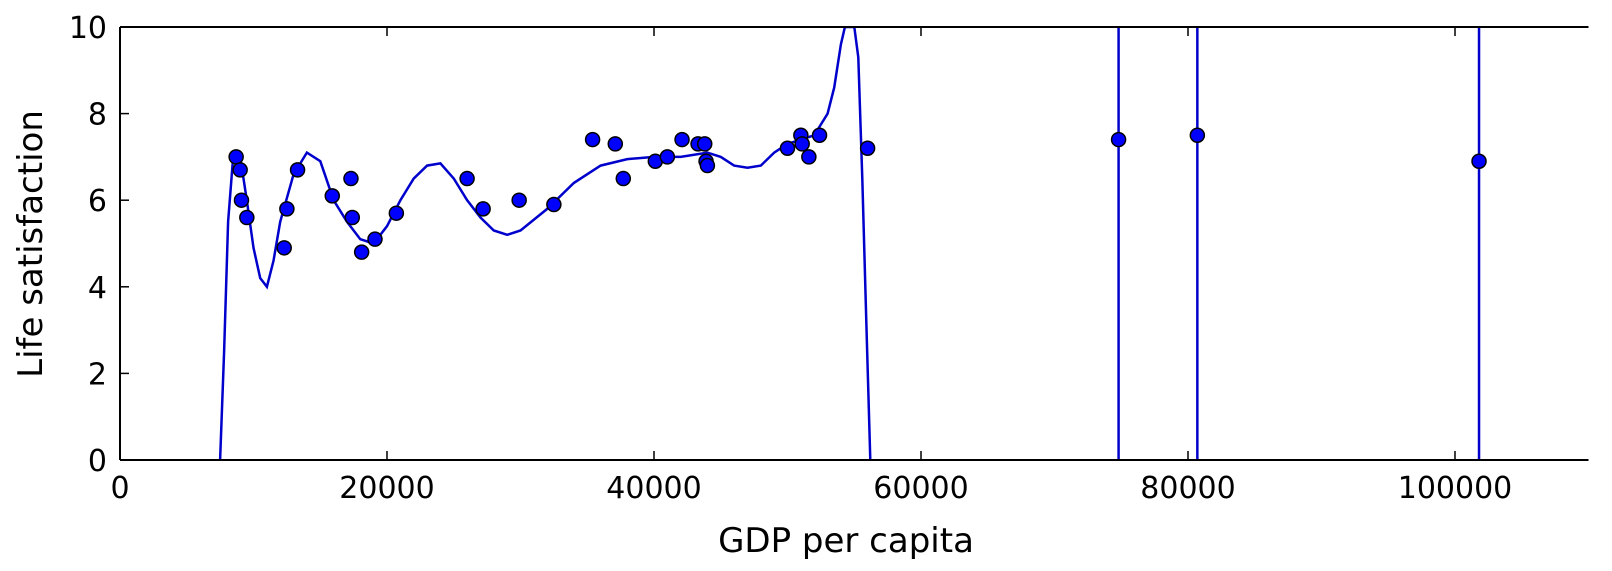 This screenshot has height=571, width=1612. Describe the element at coordinates (653, 488) in the screenshot. I see `x-tick-label: 40000` at that location.